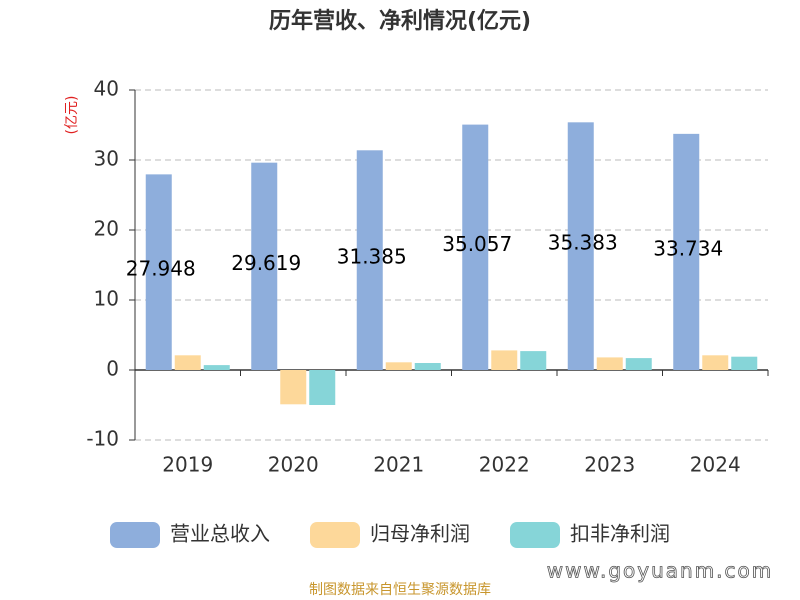  What do you see at coordinates (620, 534) in the screenshot?
I see `legend-label: 扣非净利润` at bounding box center [620, 534].